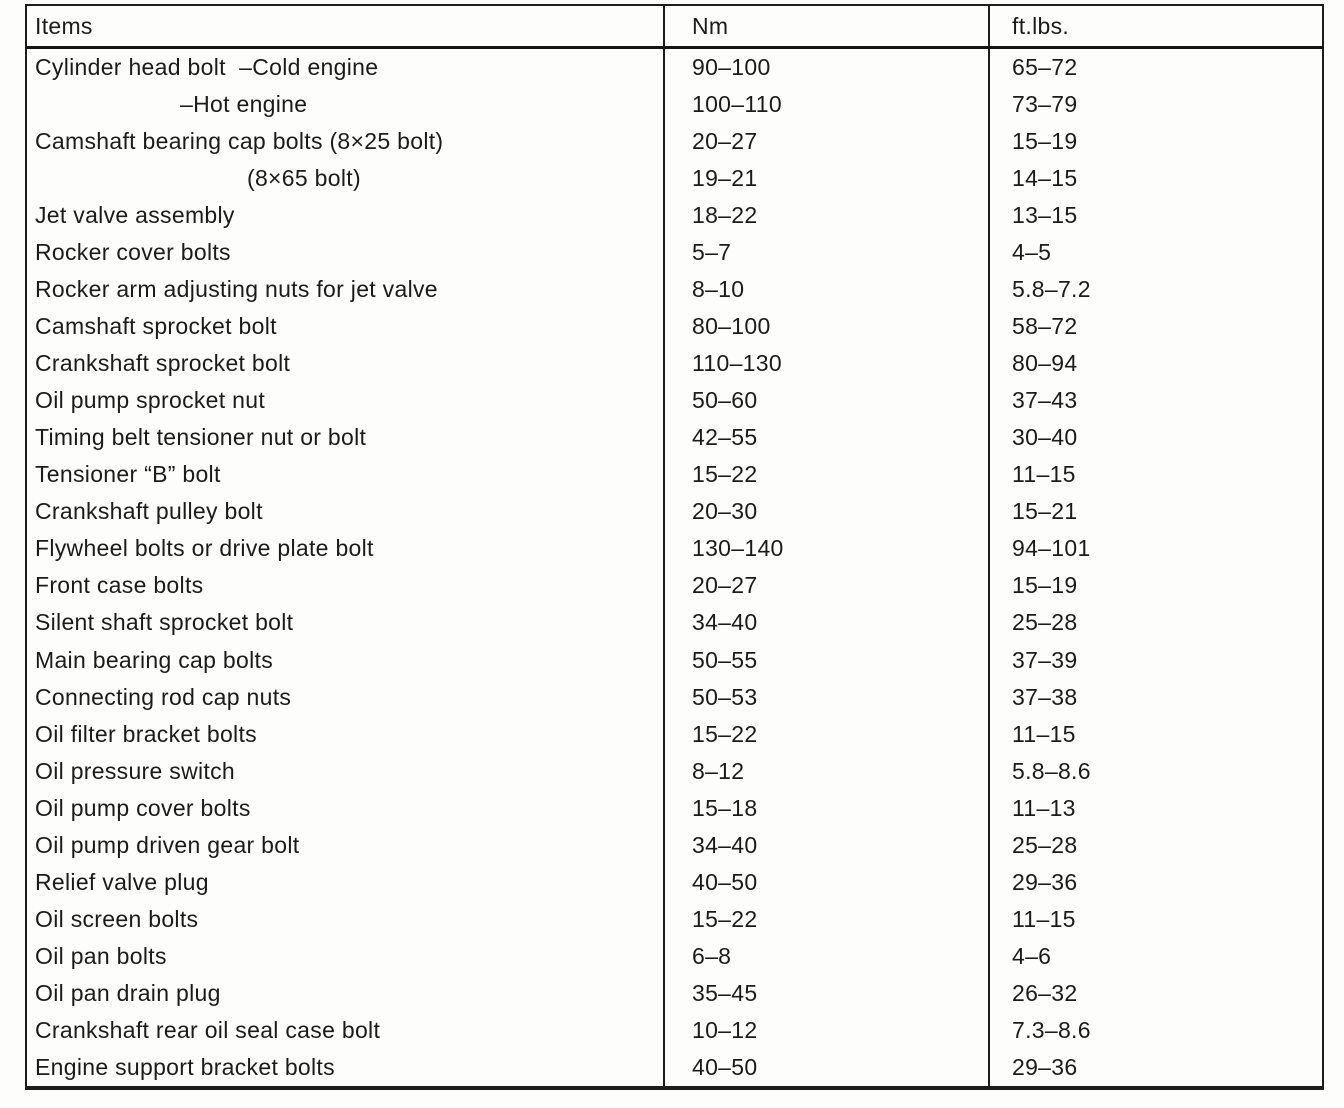  Describe the element at coordinates (674, 882) in the screenshot. I see `table-row: Relief valve plug 40–50 29–36` at that location.